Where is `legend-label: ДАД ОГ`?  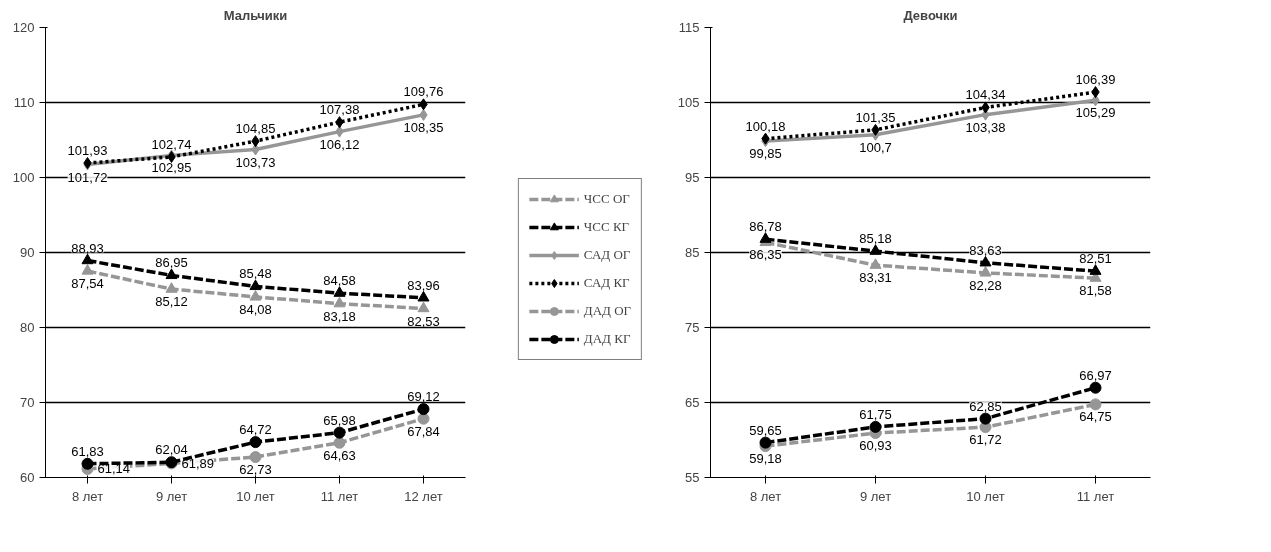
legend-label: ДАД ОГ is located at coordinates (607, 311).